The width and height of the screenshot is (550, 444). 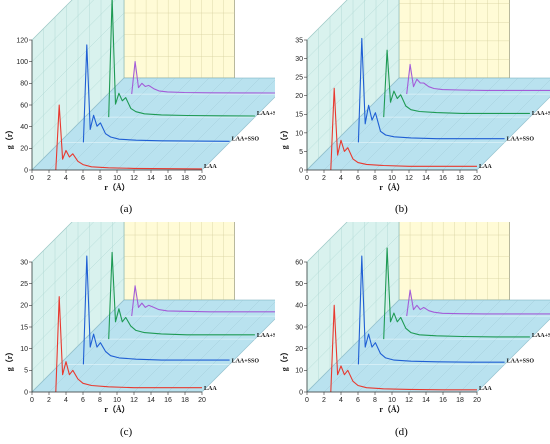 What do you see at coordinates (299, 40) in the screenshot?
I see `y-tick-label: 35` at bounding box center [299, 40].